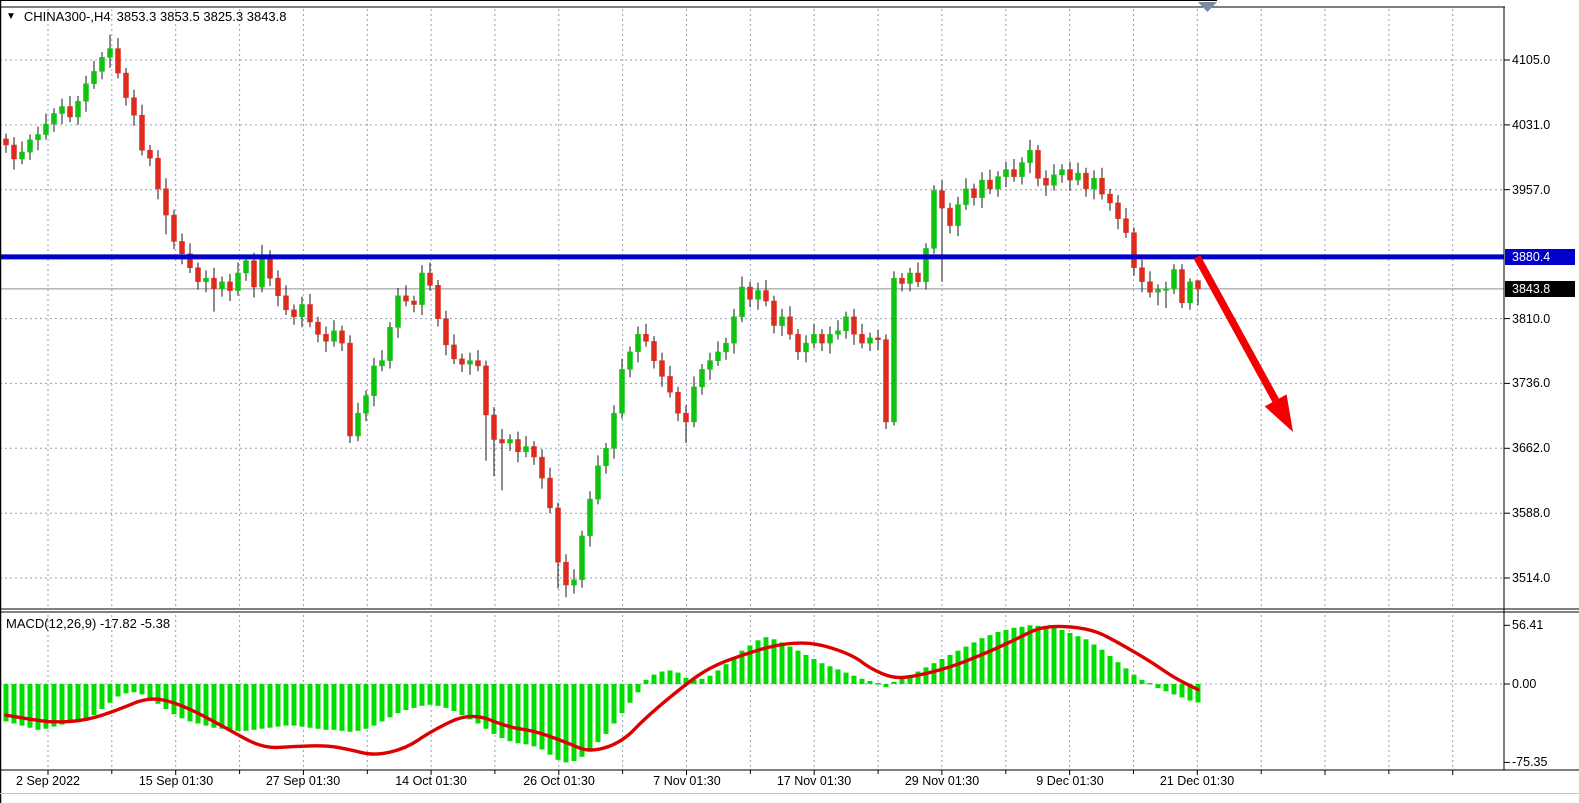  Describe the element at coordinates (602, 690) in the screenshot. I see `macd-signal-line` at that location.